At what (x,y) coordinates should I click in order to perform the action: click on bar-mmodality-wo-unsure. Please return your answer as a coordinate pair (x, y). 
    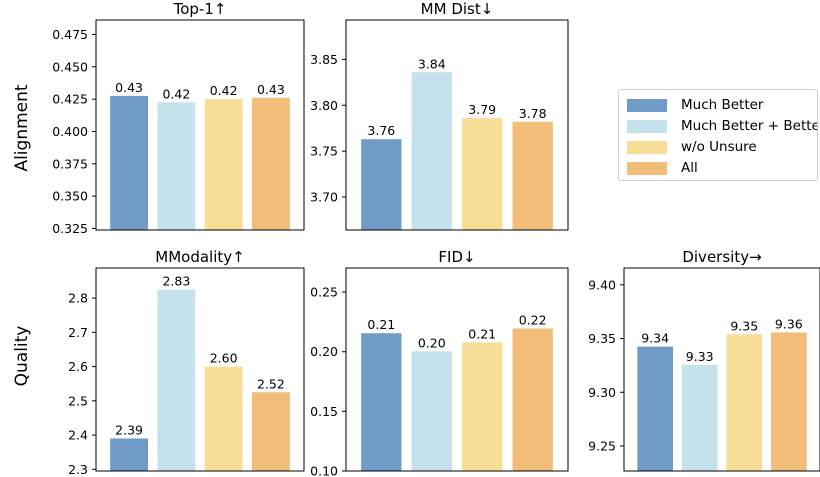
    Looking at the image, I should click on (223, 418).